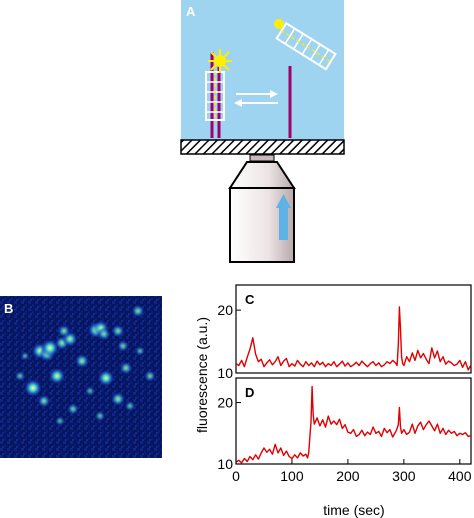 The width and height of the screenshot is (474, 518). I want to click on x-tick-label: 400, so click(460, 476).